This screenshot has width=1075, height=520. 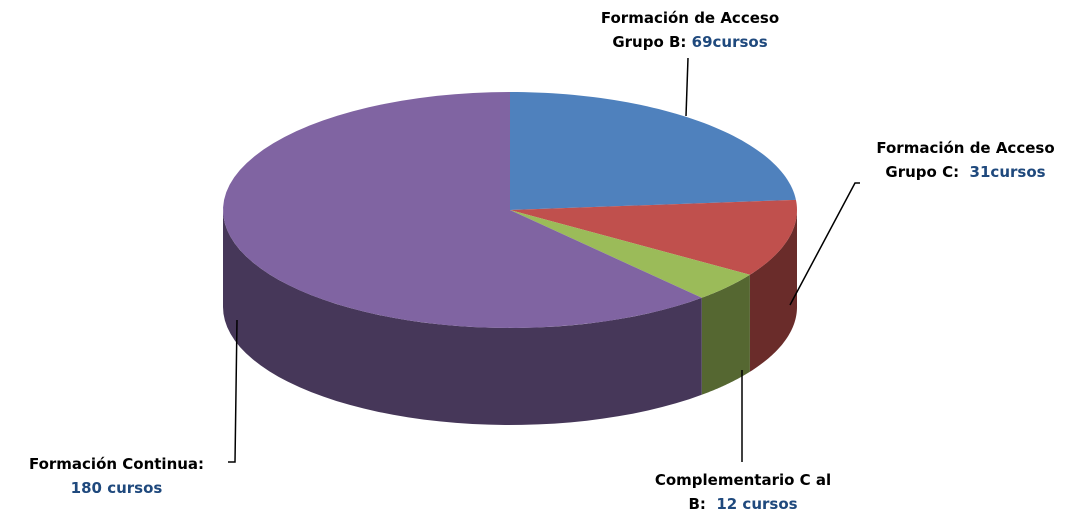 I want to click on category-label: Formación de Acceso Grupo B:, so click(x=690, y=30).